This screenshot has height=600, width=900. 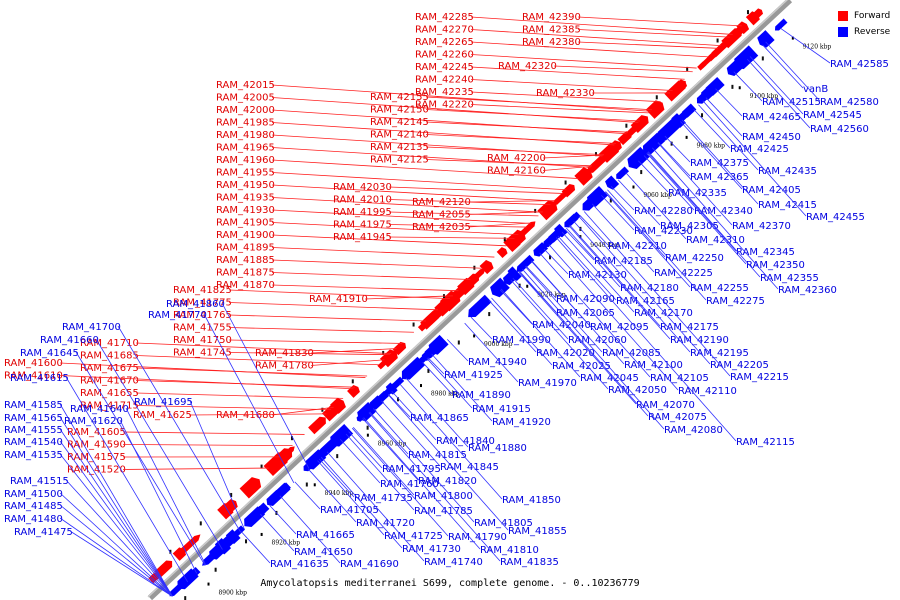 I want to click on forward-gene-label: RAM_41885, so click(x=245, y=260).